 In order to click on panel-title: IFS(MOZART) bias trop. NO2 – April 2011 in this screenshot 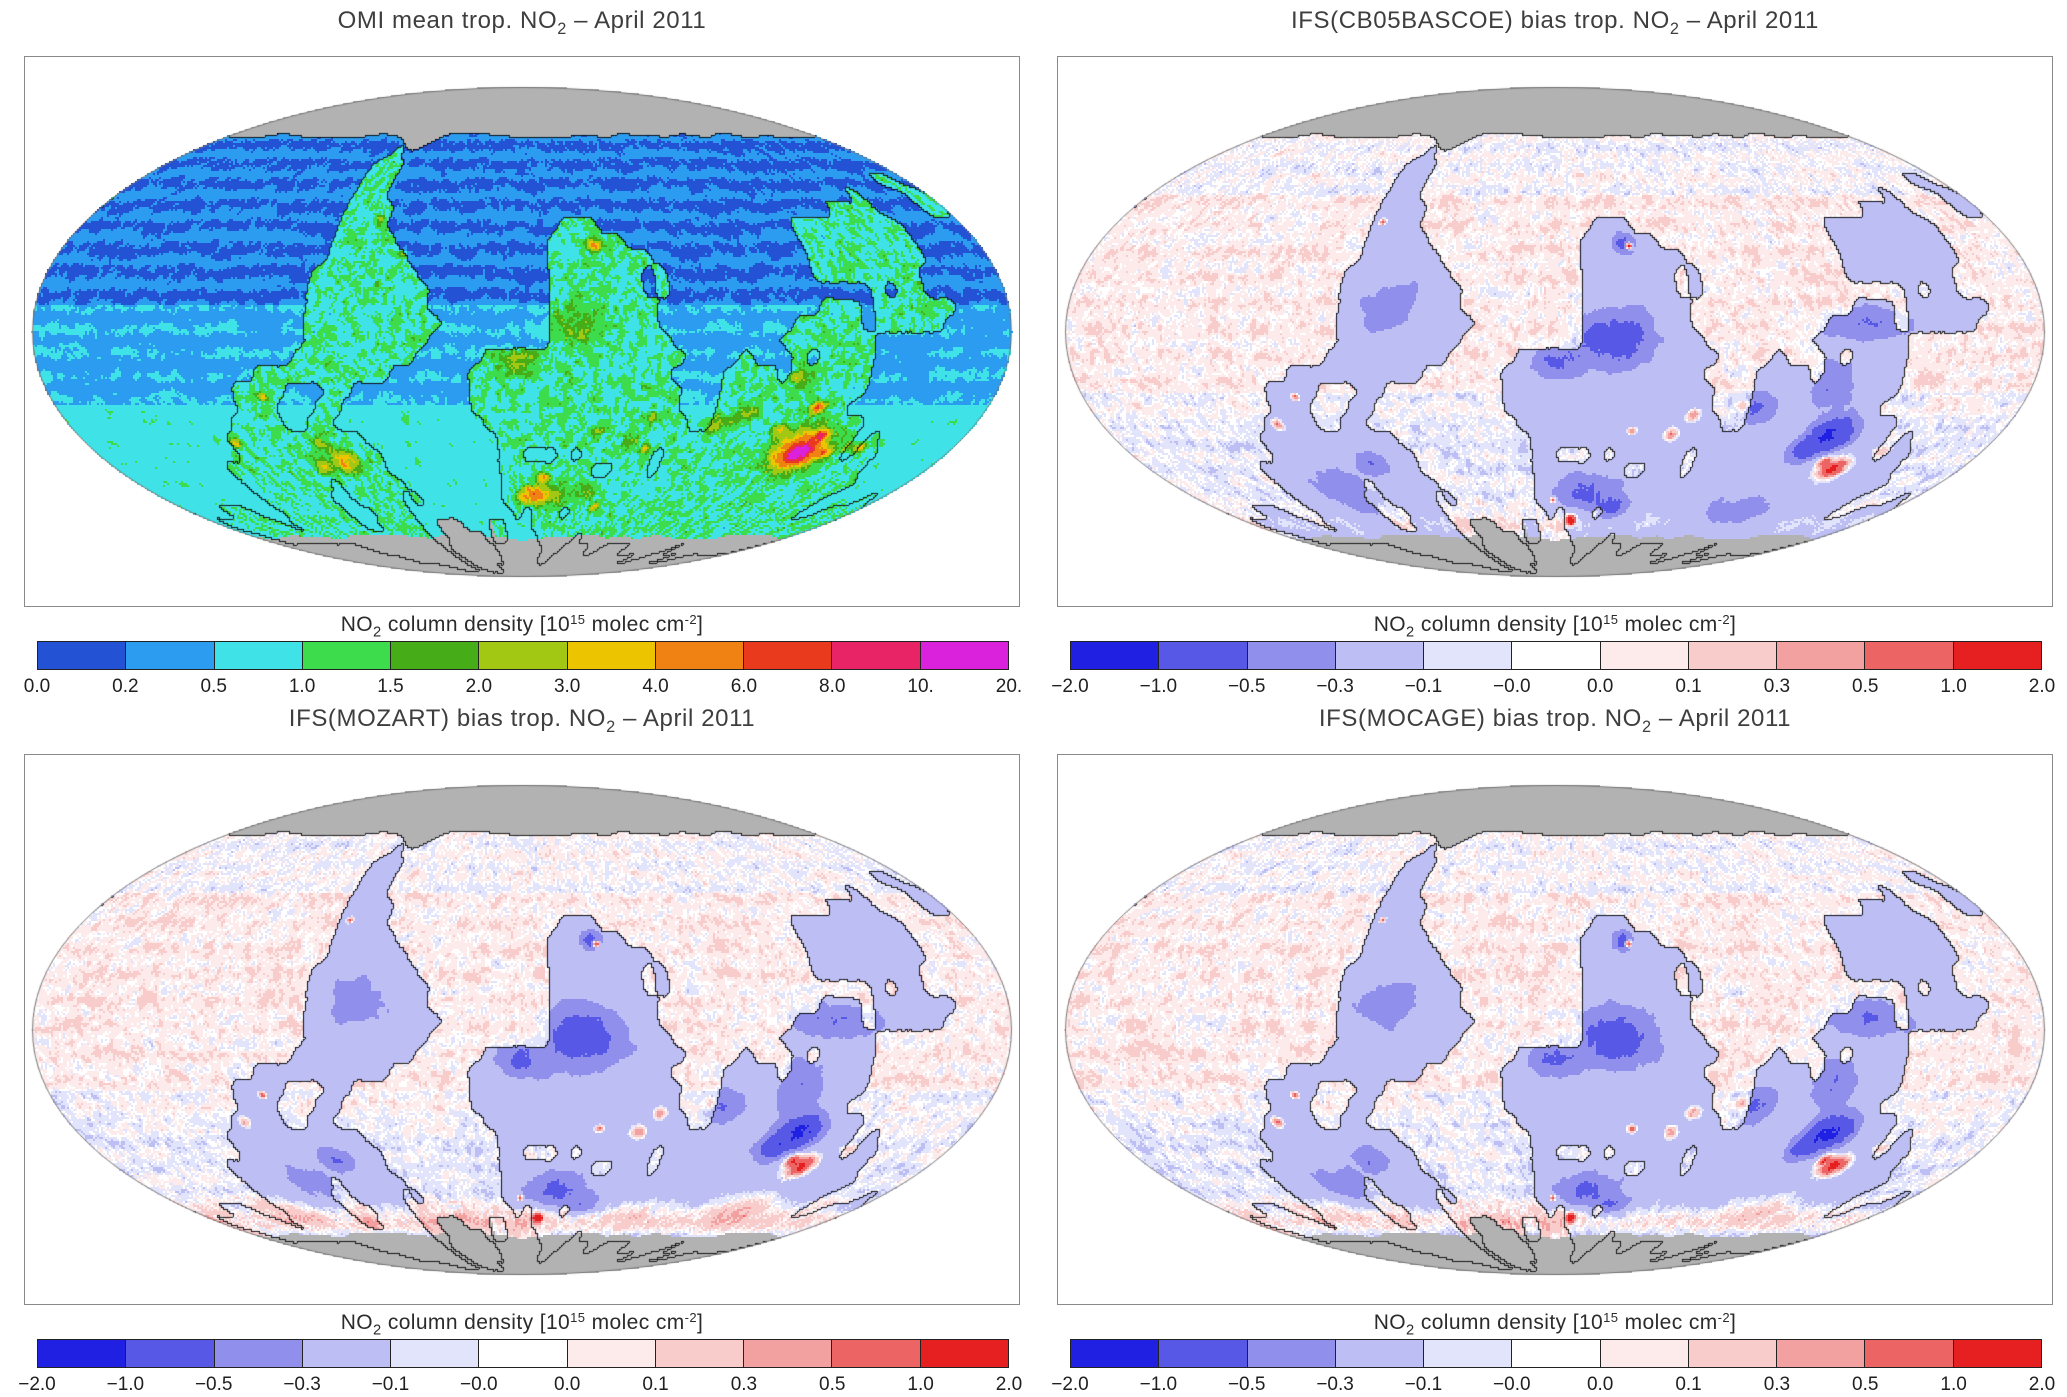, I will do `click(522, 721)`.